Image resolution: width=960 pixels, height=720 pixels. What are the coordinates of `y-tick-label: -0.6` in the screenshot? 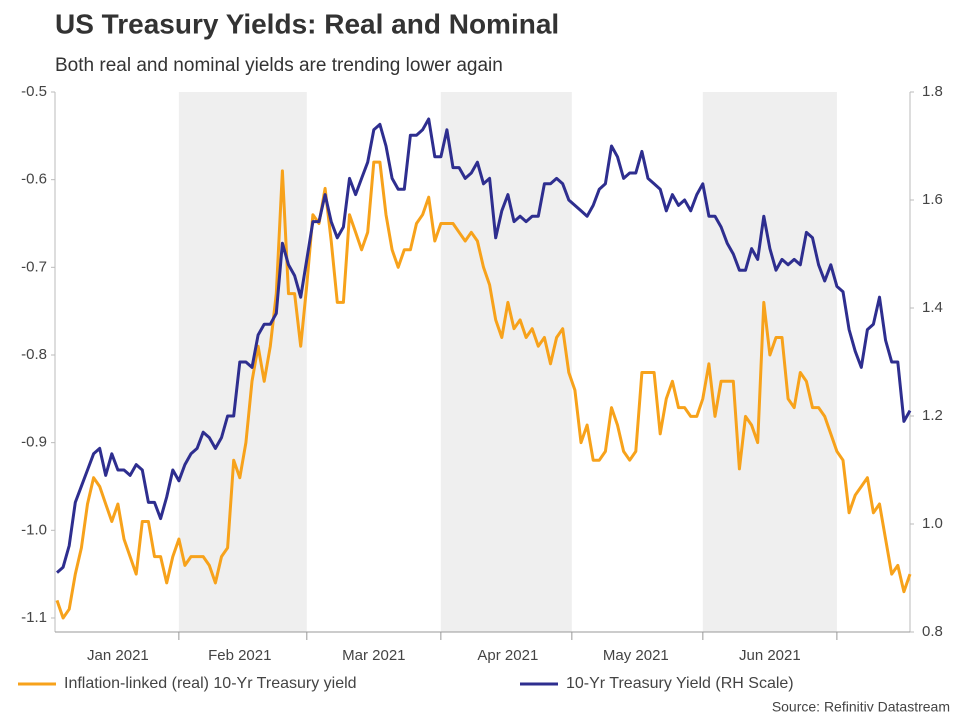 It's located at (34, 179).